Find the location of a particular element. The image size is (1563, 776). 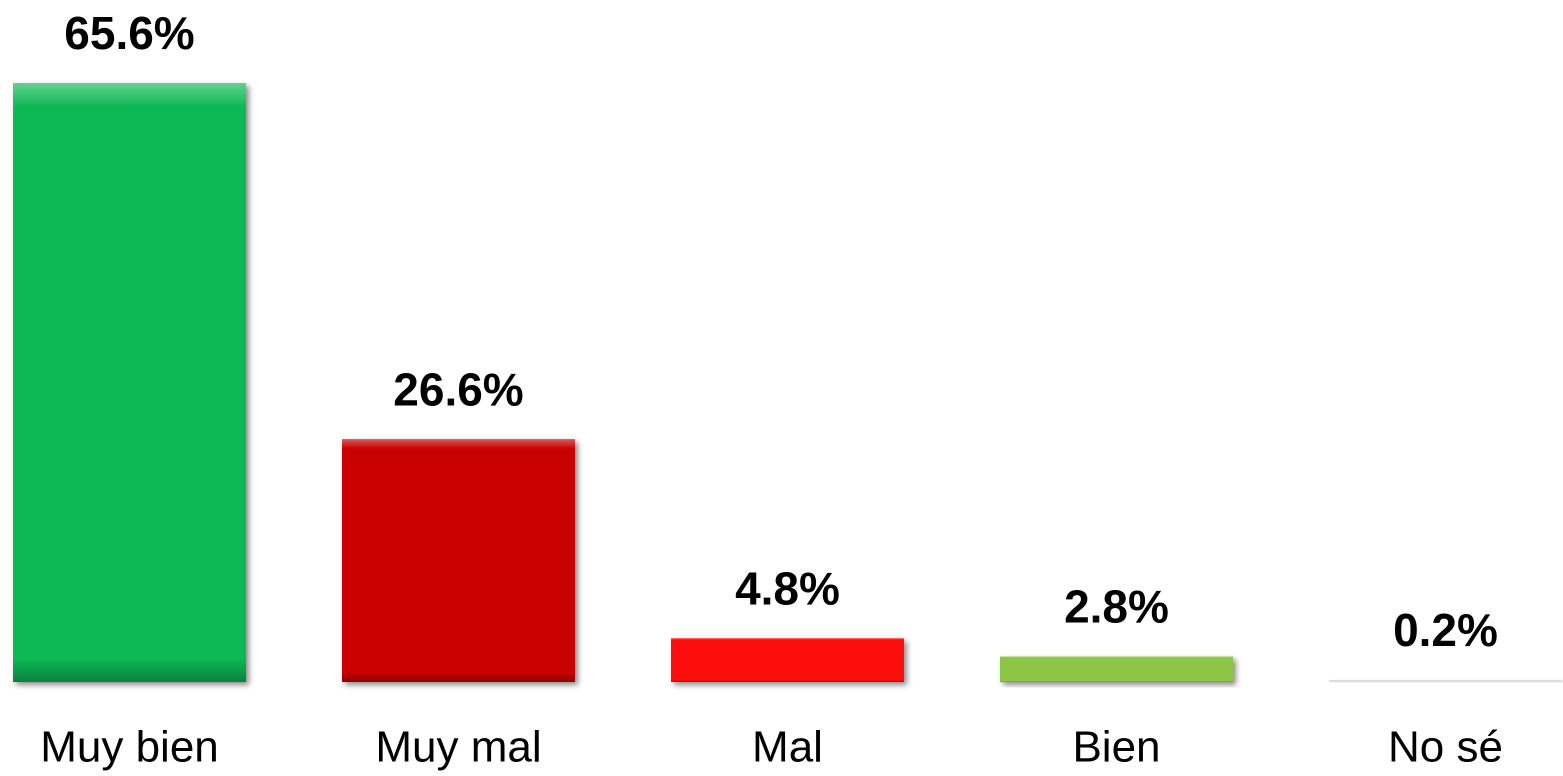

x-tick-label: Mal is located at coordinates (787, 747).